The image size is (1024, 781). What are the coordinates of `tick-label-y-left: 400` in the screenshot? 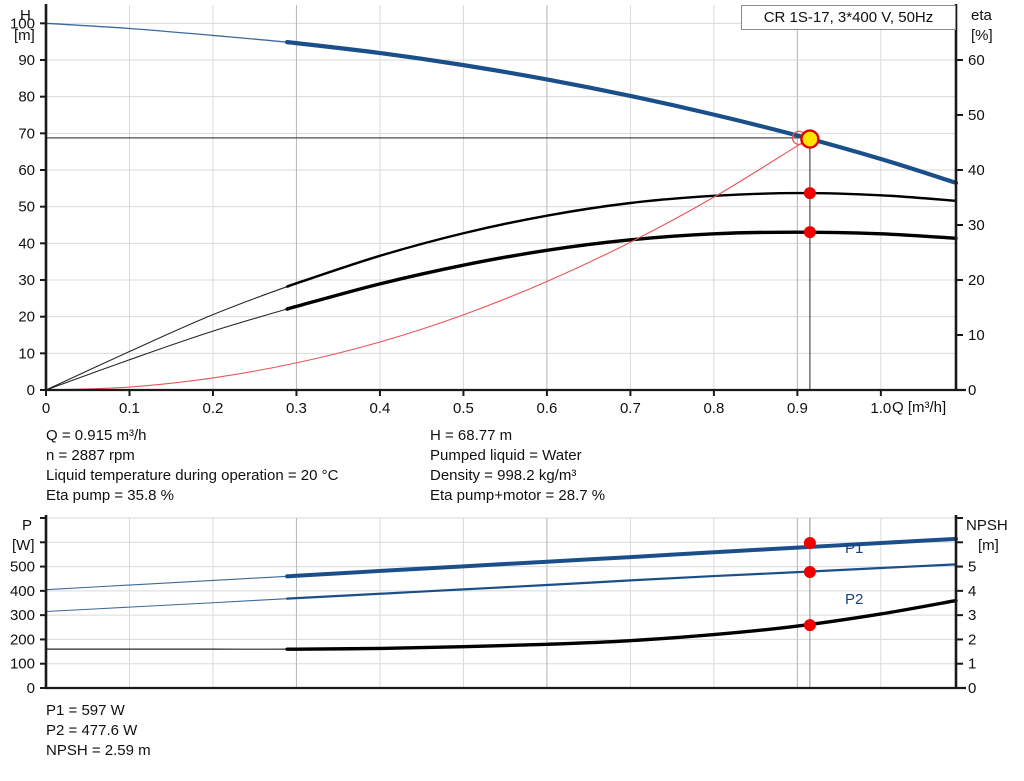 It's located at (22, 591).